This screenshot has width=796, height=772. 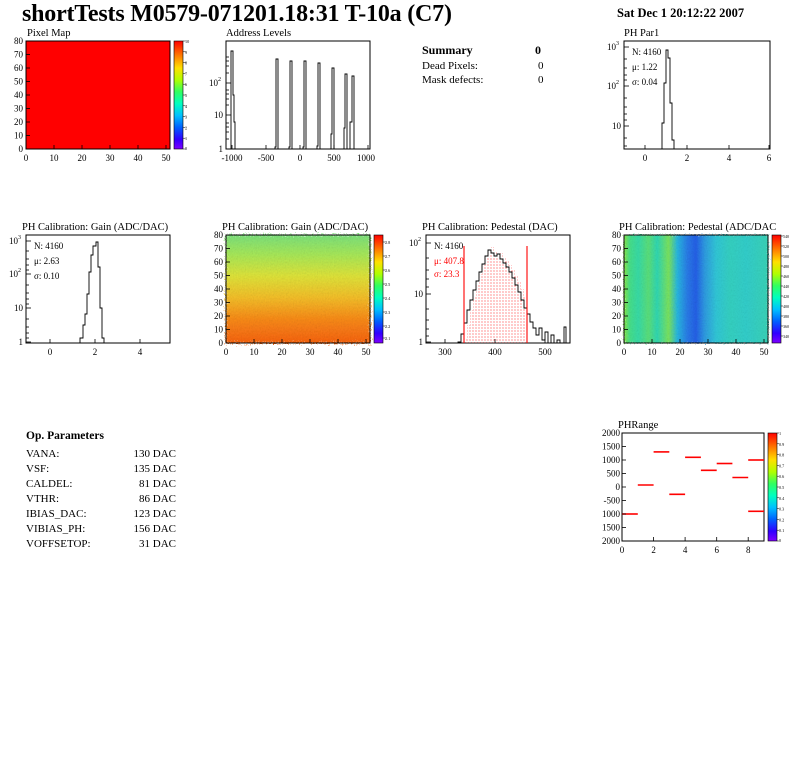 I want to click on svg-text: 5, so click(x=186, y=95).